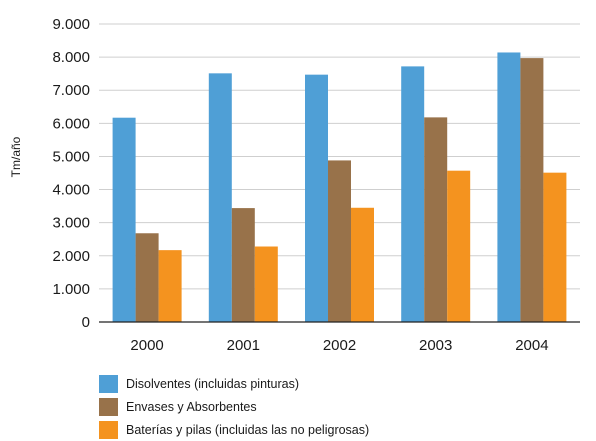 The height and width of the screenshot is (441, 596). What do you see at coordinates (71, 190) in the screenshot?
I see `y-tick-label: 4.000` at bounding box center [71, 190].